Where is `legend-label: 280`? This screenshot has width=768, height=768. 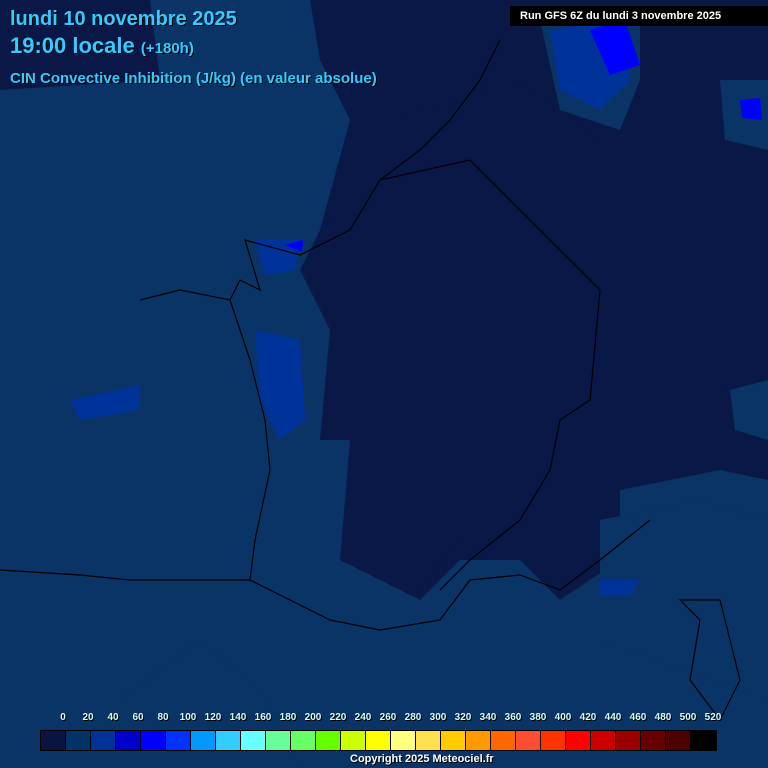 legend-label: 280 is located at coordinates (413, 717).